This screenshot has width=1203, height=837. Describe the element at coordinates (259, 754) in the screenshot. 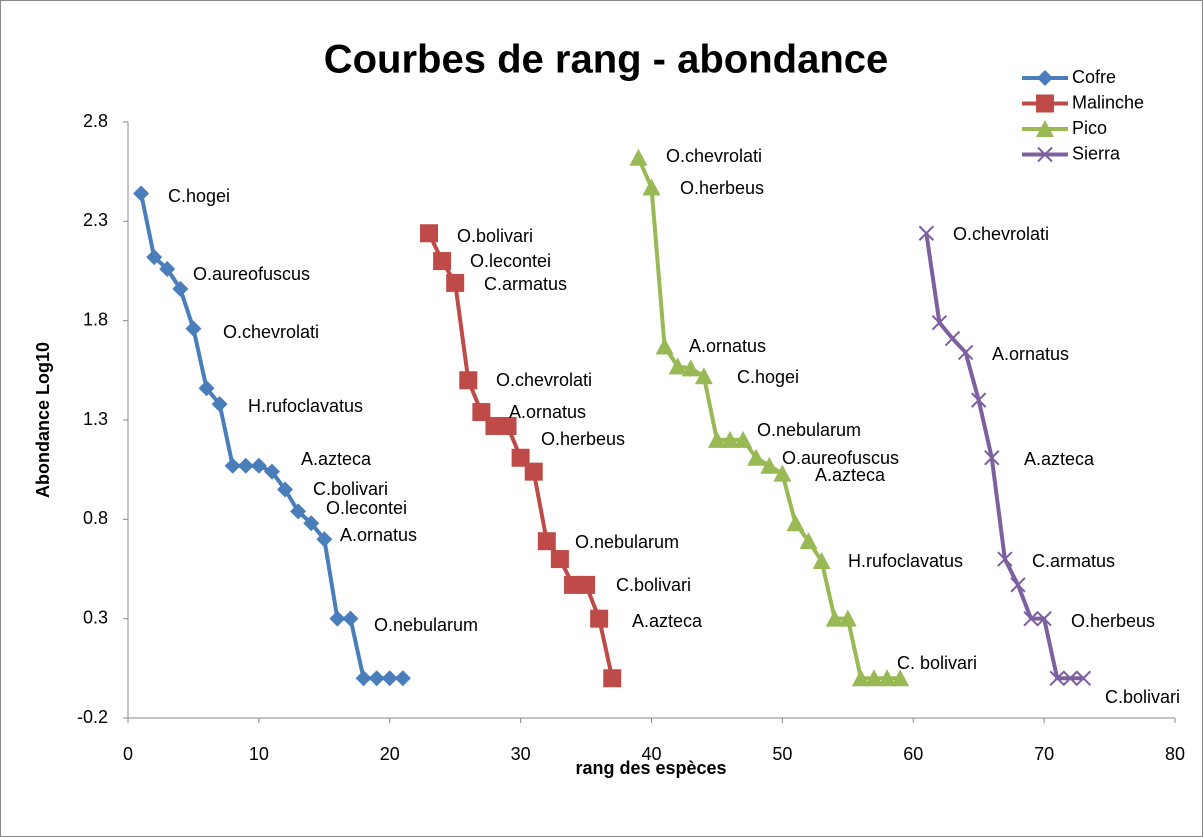

I see `x-tick-label: 10` at that location.